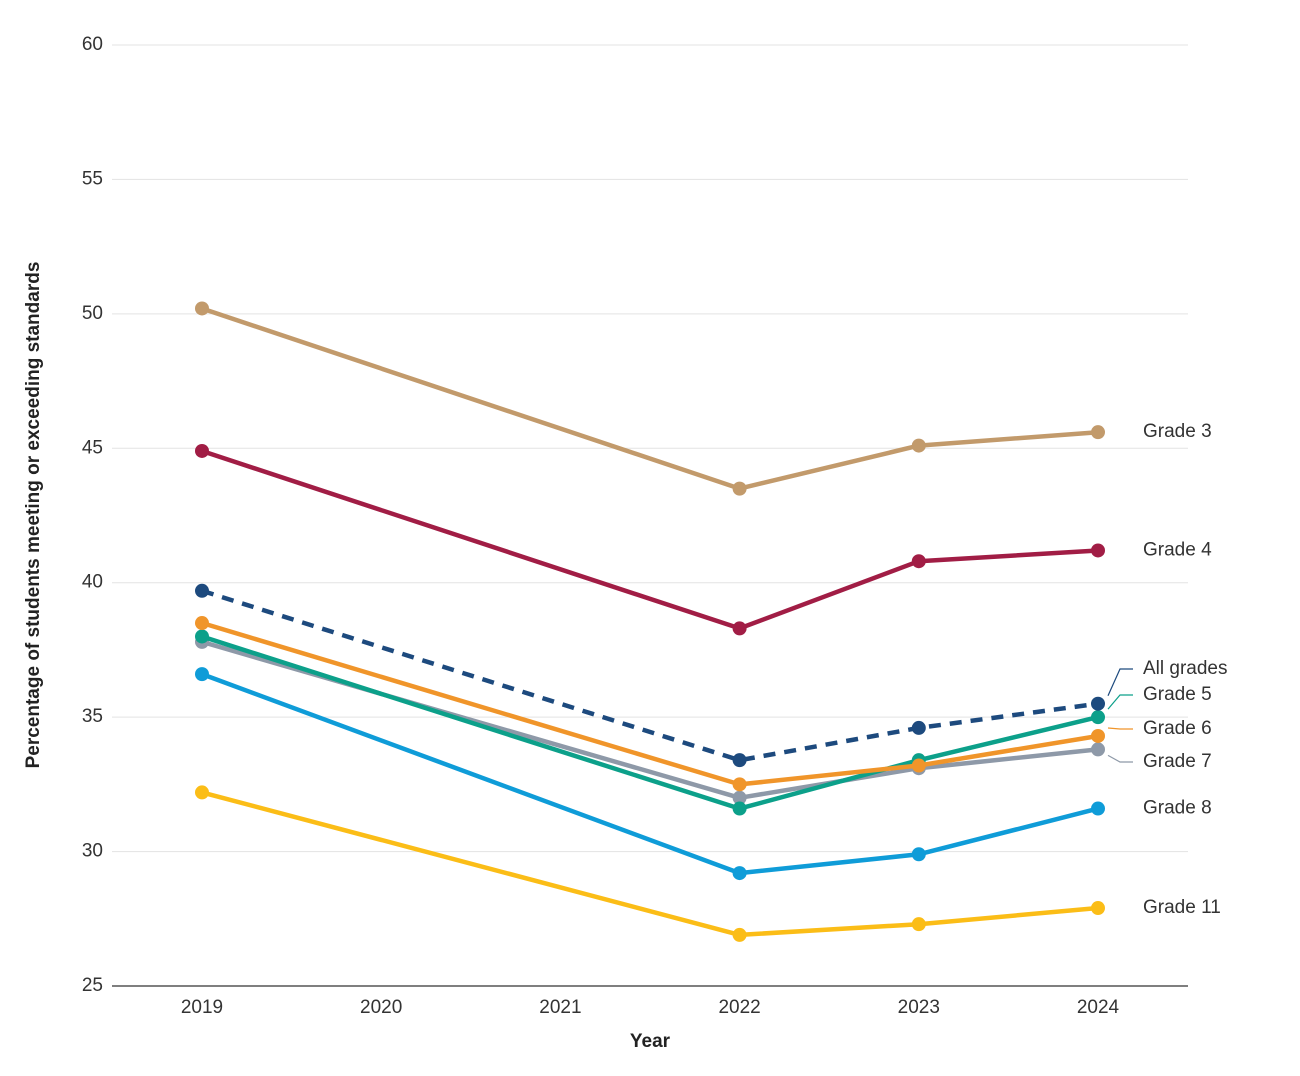 The width and height of the screenshot is (1300, 1076). Describe the element at coordinates (92, 851) in the screenshot. I see `y-tick-label: 30` at that location.